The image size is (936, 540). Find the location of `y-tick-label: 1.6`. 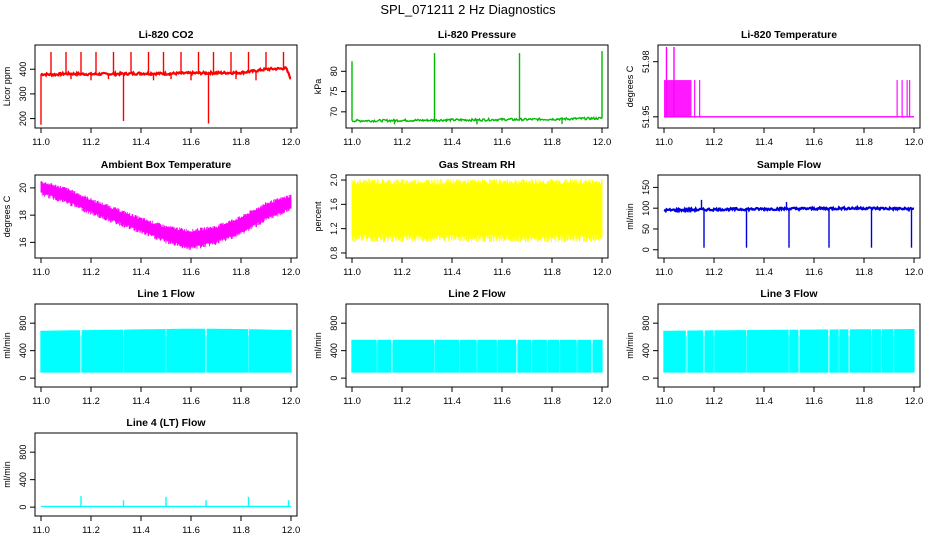

y-tick-label: 1.6 is located at coordinates (334, 204).